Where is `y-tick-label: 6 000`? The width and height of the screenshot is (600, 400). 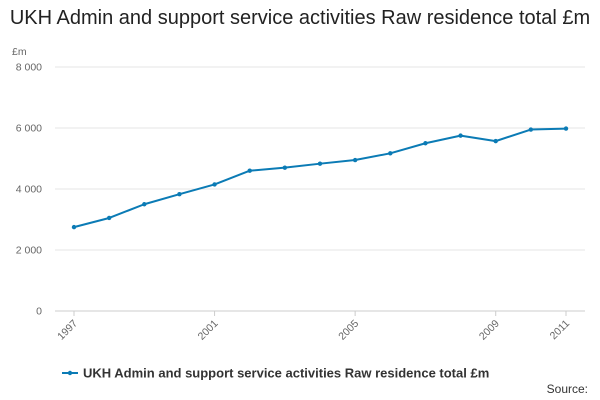
y-tick-label: 6 000 is located at coordinates (29, 129).